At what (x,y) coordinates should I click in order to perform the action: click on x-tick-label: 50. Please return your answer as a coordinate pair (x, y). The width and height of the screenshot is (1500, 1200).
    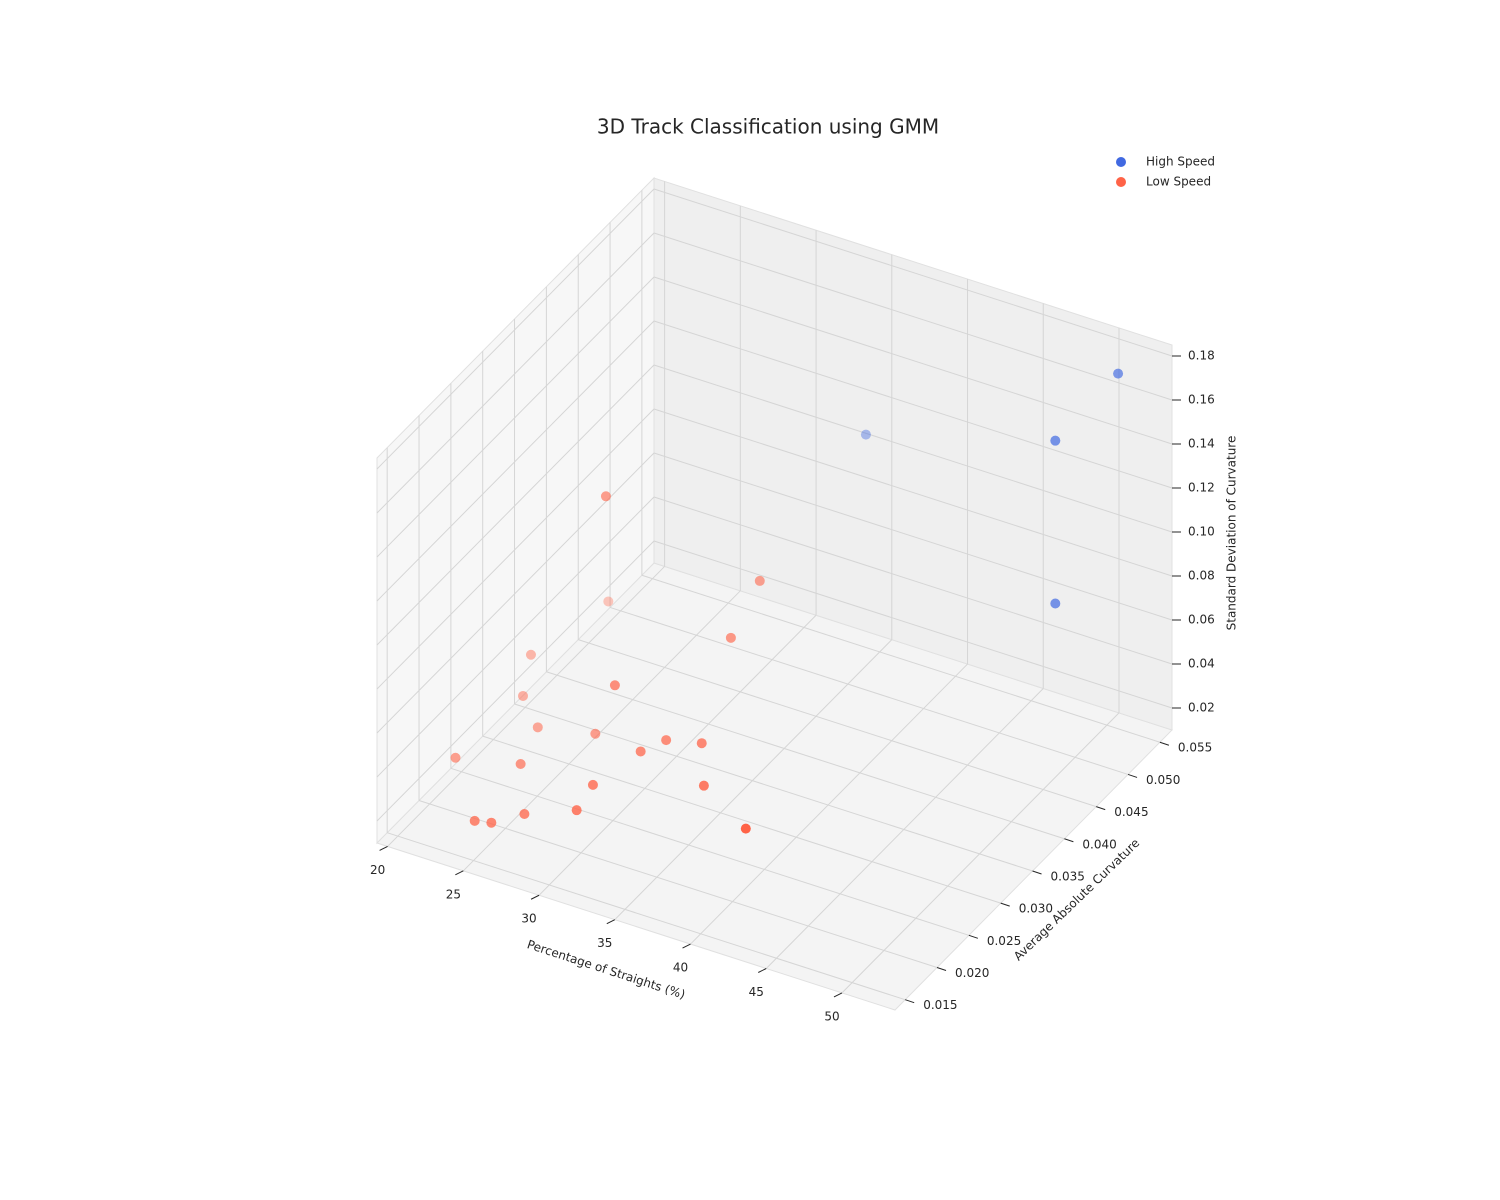
    Looking at the image, I should click on (831, 1016).